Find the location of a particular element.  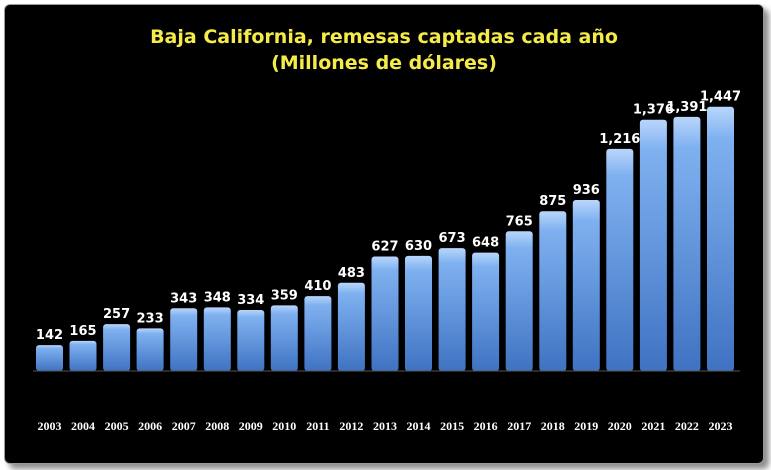

bar-2003 is located at coordinates (49, 358).